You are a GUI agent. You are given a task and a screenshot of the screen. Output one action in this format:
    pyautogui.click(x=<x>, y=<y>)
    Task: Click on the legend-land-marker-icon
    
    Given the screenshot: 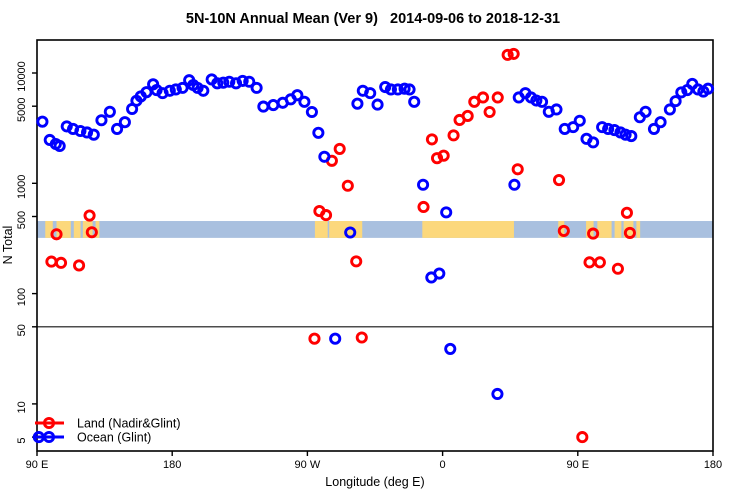 What is the action you would take?
    pyautogui.click(x=49, y=423)
    